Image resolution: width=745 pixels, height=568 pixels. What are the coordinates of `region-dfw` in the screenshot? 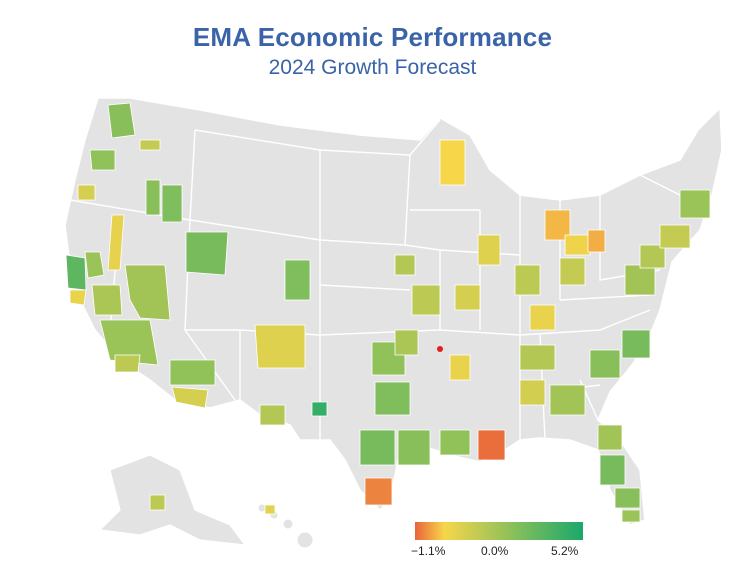 It's located at (392, 398).